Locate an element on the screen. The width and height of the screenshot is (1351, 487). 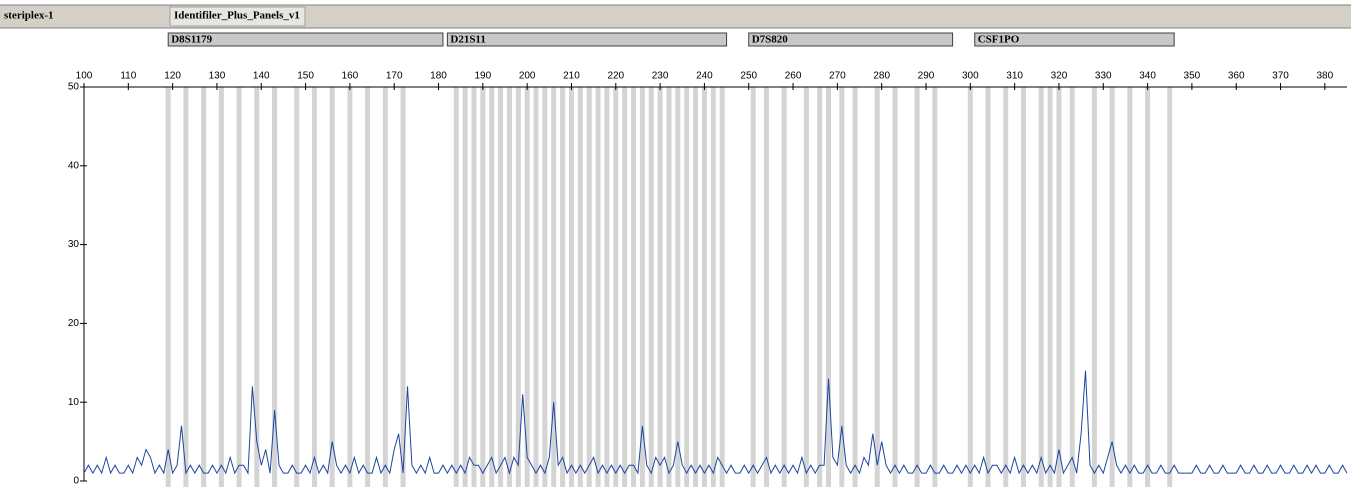
x-tick-label: 180 is located at coordinates (438, 76).